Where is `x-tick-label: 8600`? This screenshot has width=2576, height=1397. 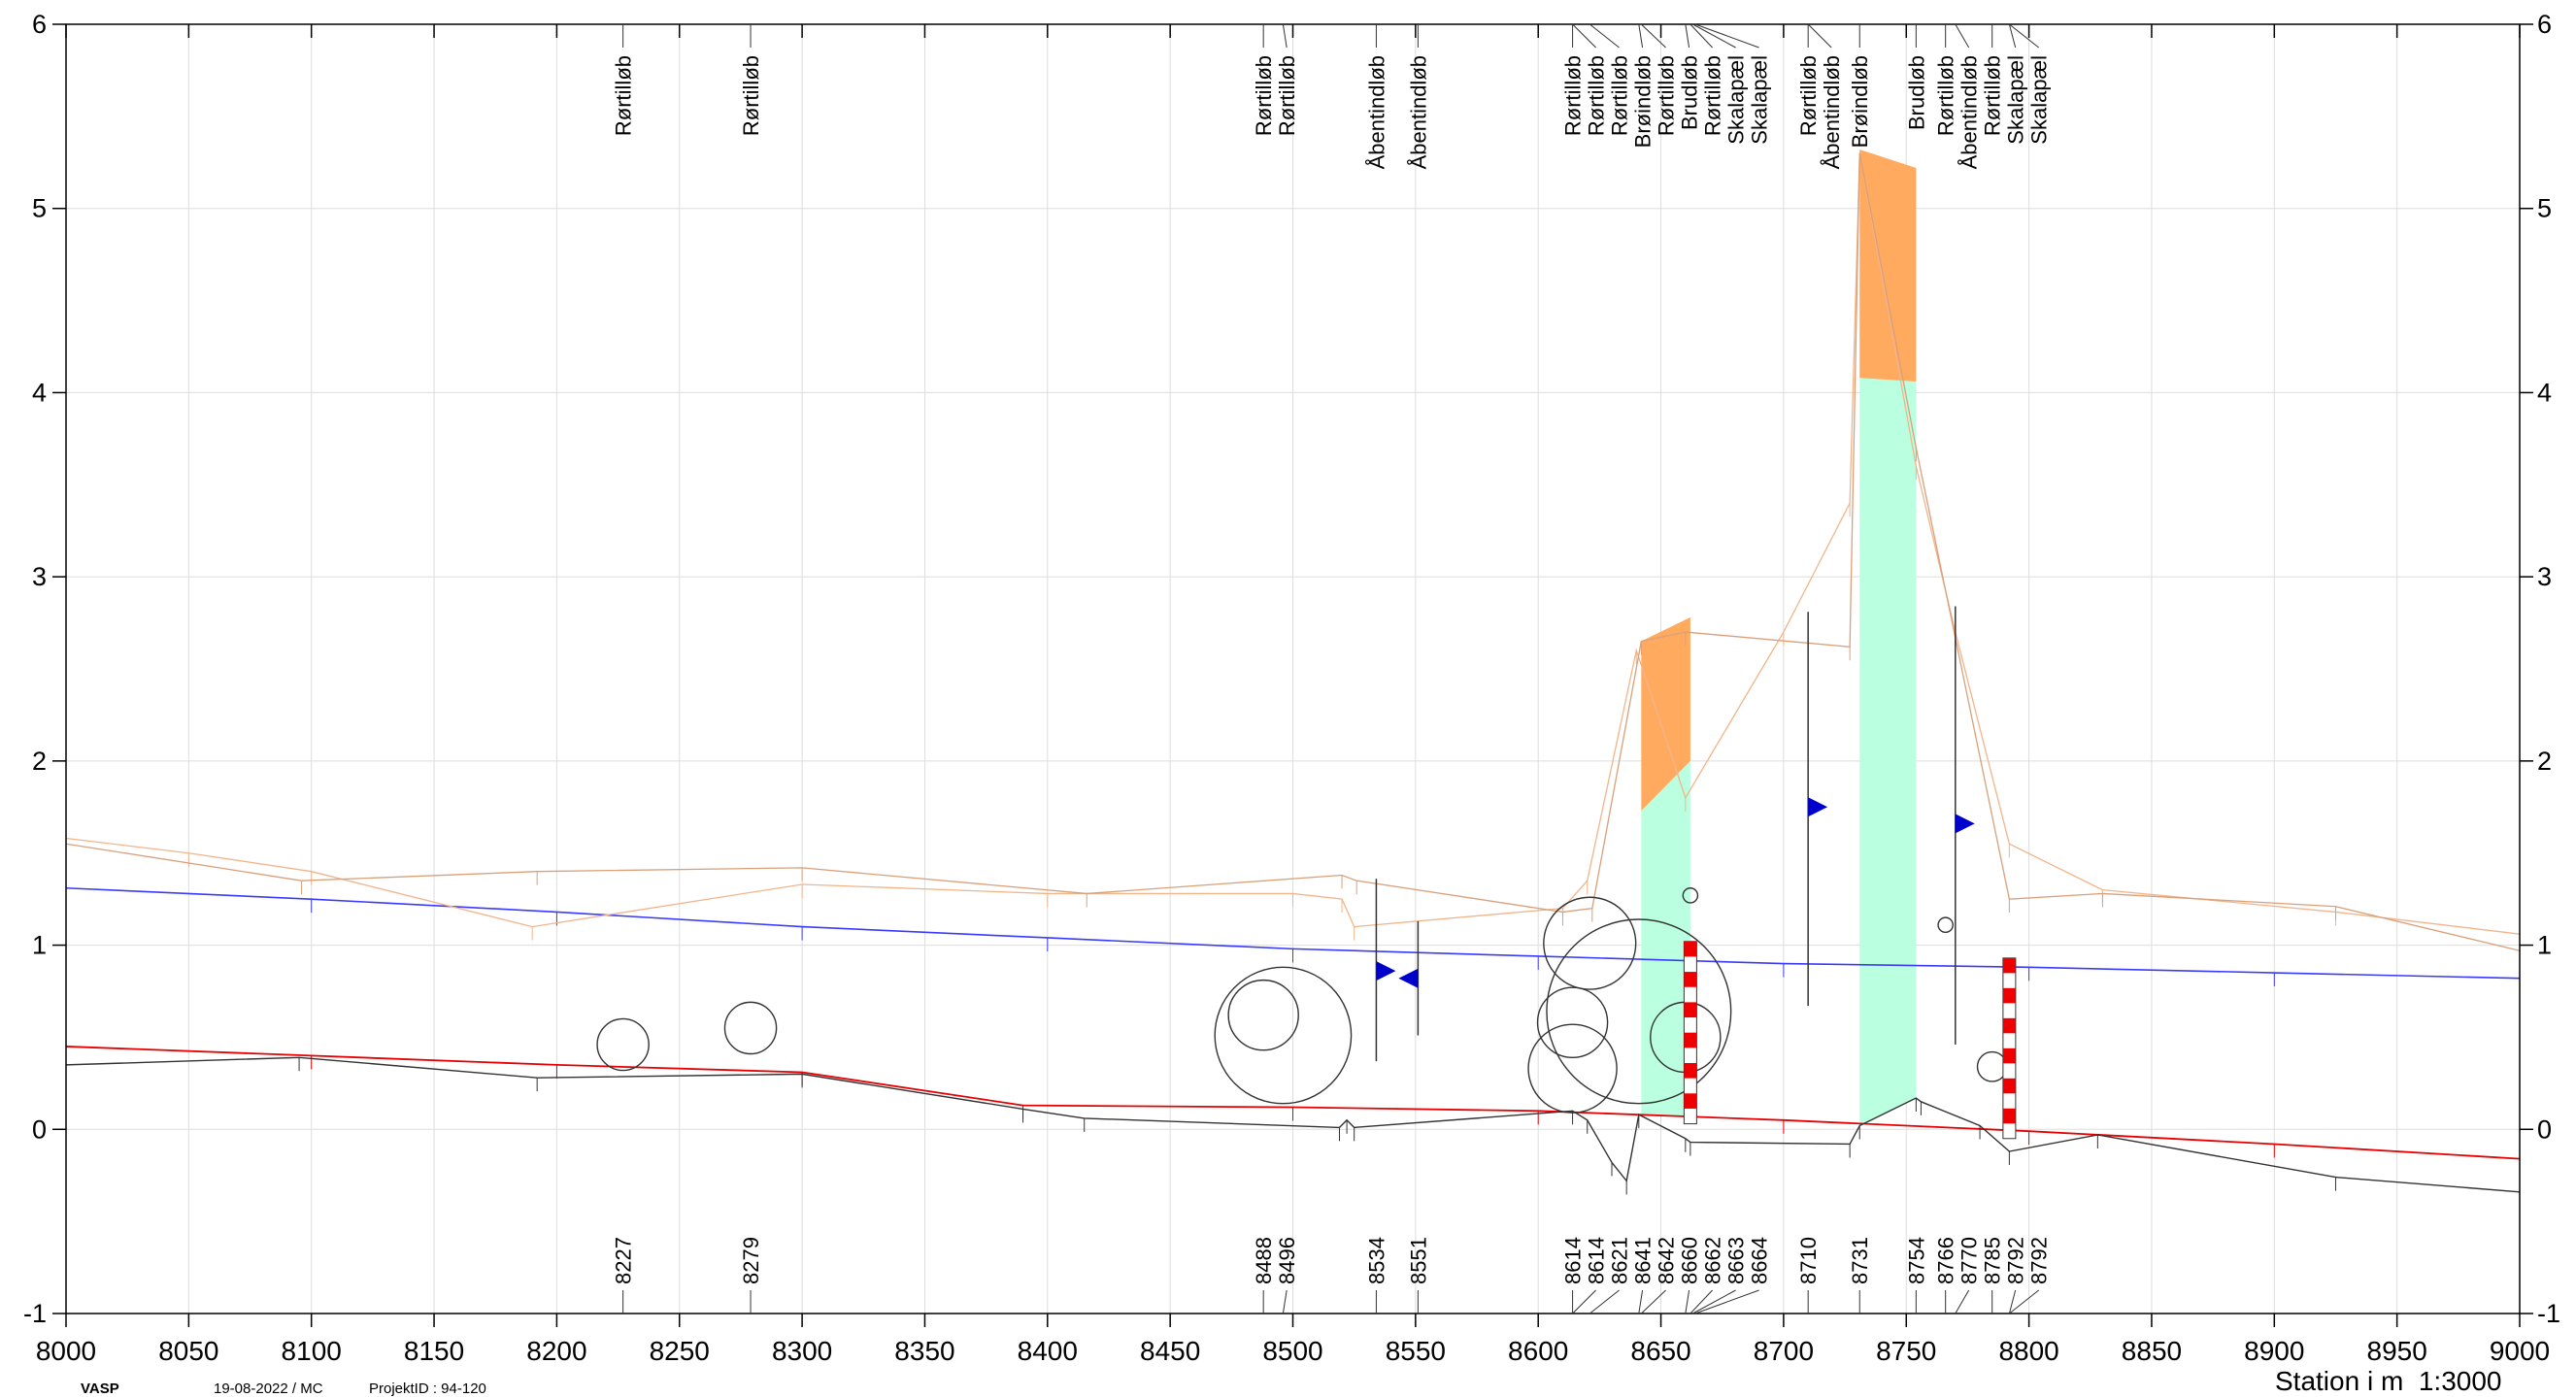
x-tick-label: 8600 is located at coordinates (1538, 1351).